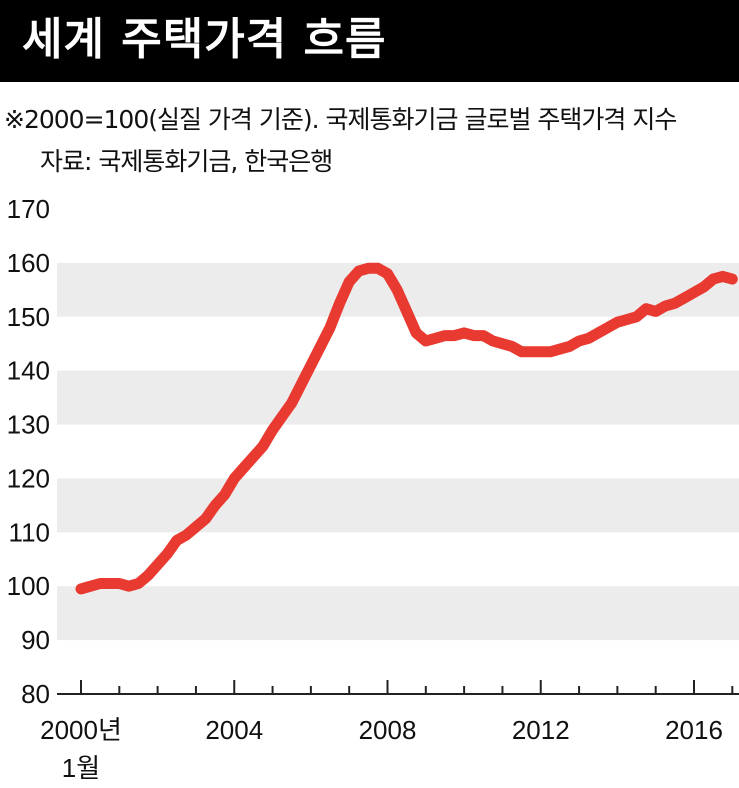 The image size is (739, 788). Describe the element at coordinates (541, 730) in the screenshot. I see `x-tick-label: 2012` at that location.